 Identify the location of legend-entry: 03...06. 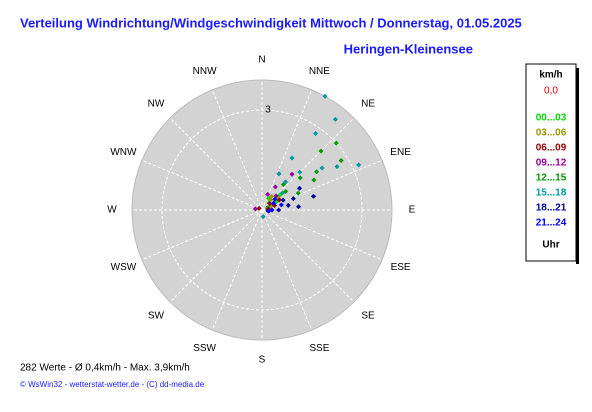
(551, 133).